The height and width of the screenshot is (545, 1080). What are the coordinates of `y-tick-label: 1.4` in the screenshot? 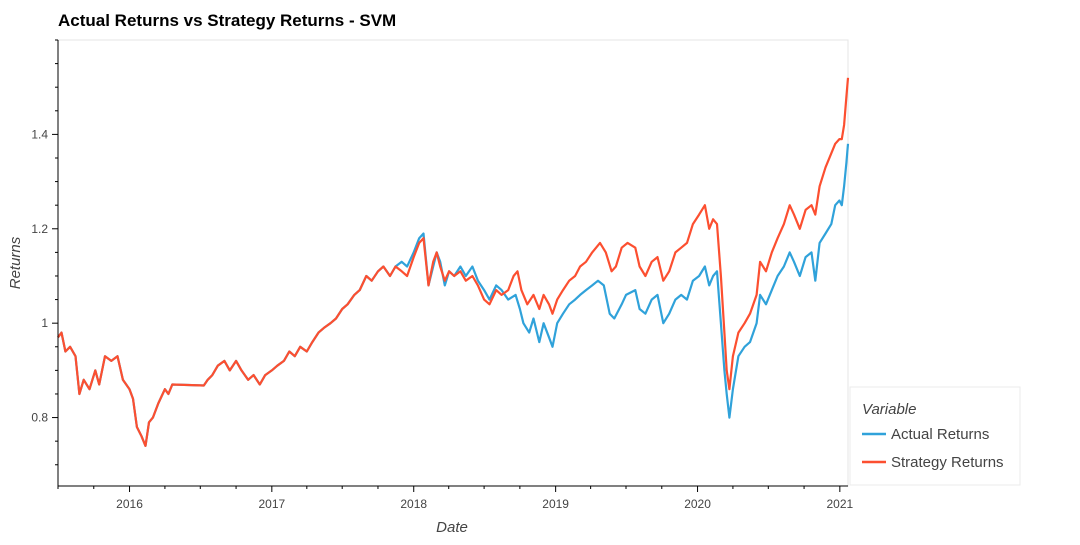 It's located at (39, 134).